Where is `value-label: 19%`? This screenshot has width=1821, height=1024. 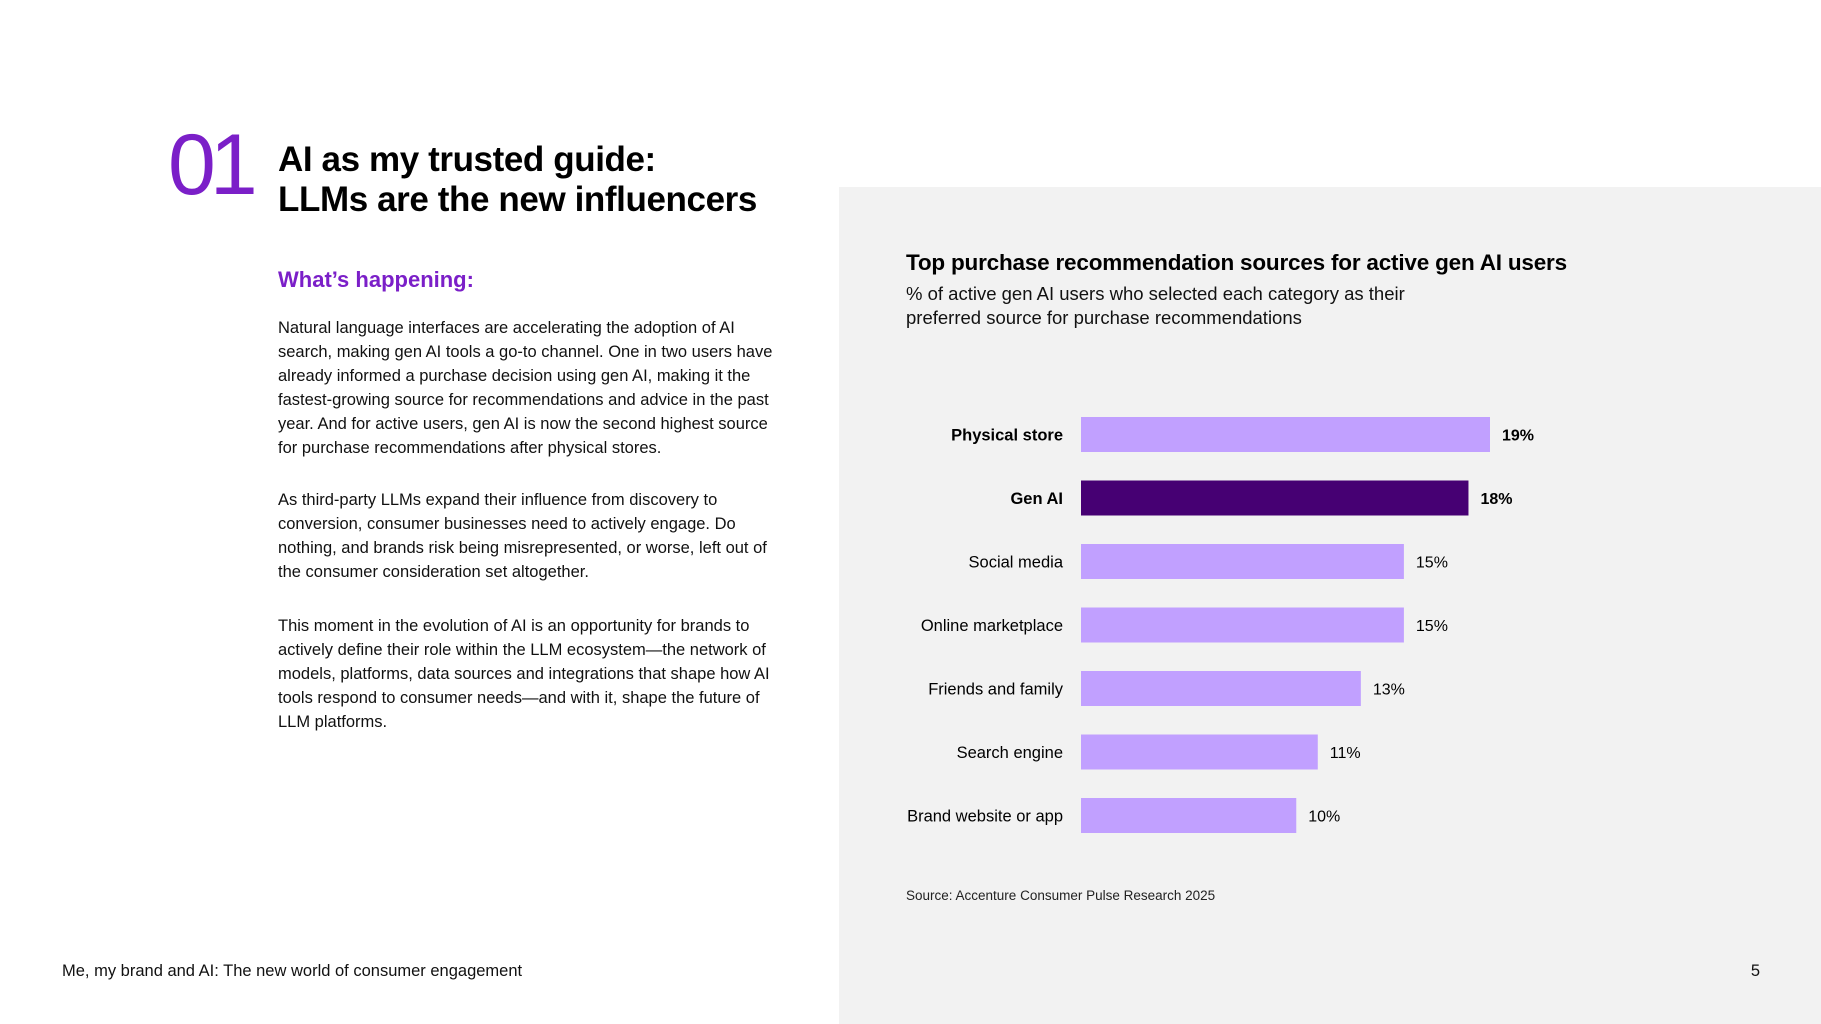
value-label: 19% is located at coordinates (1518, 436).